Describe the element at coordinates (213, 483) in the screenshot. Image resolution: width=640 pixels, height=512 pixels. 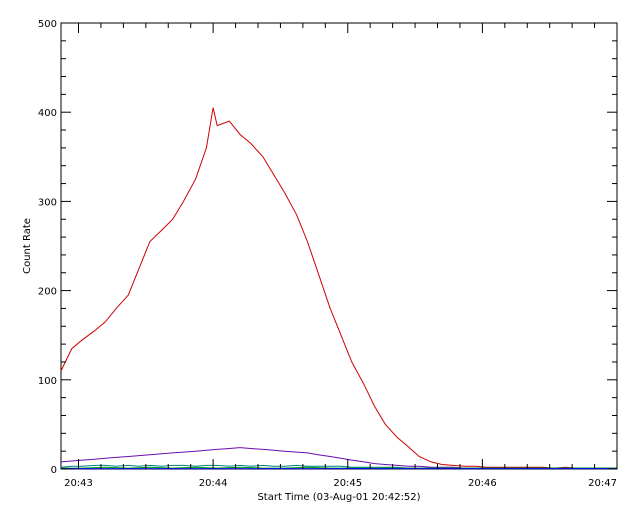
I see `x-tick-label: 20:44` at that location.